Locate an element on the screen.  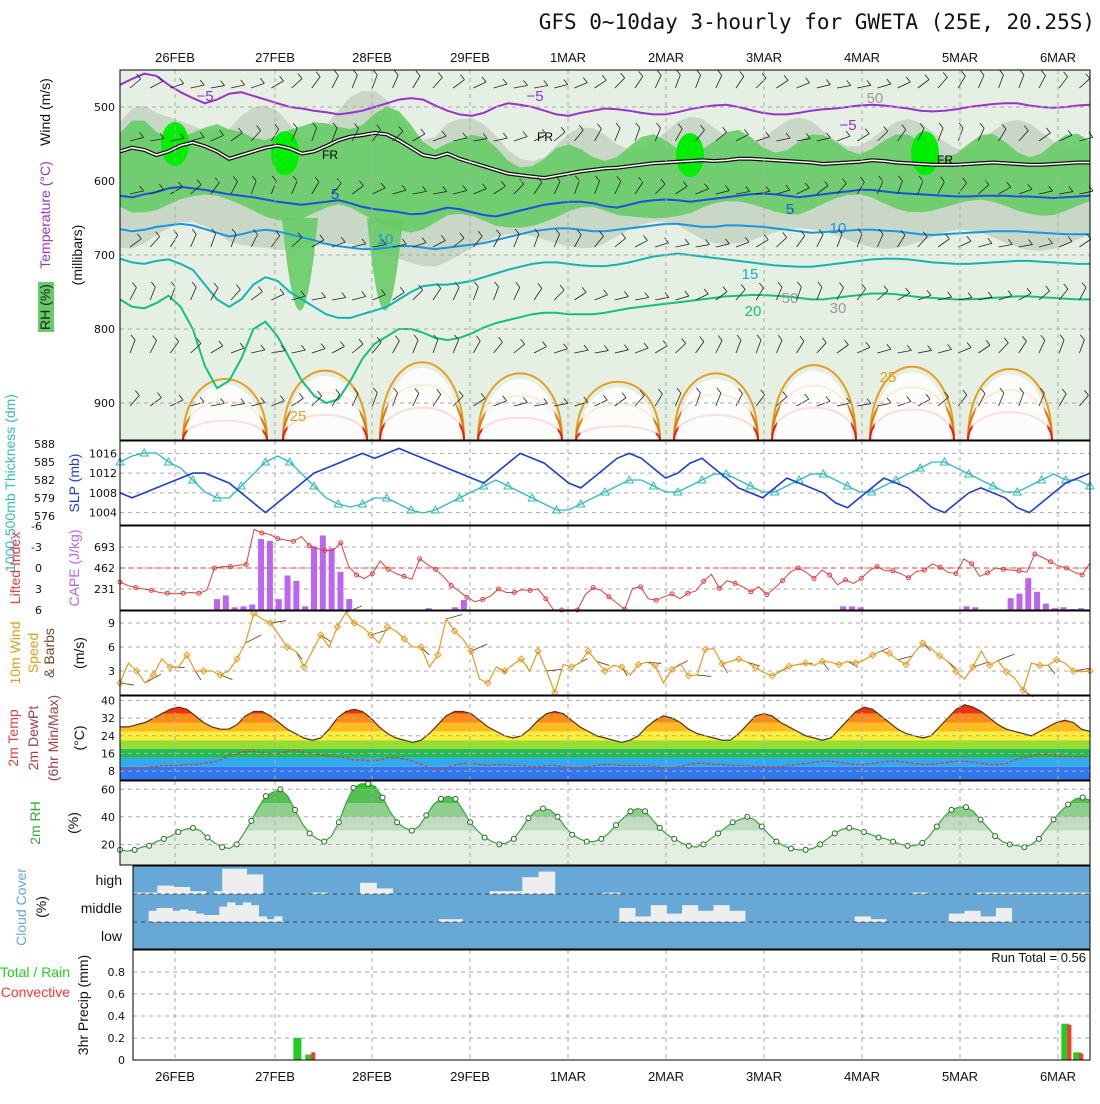
date-label-bottom-5: 2MAR is located at coordinates (666, 1076).